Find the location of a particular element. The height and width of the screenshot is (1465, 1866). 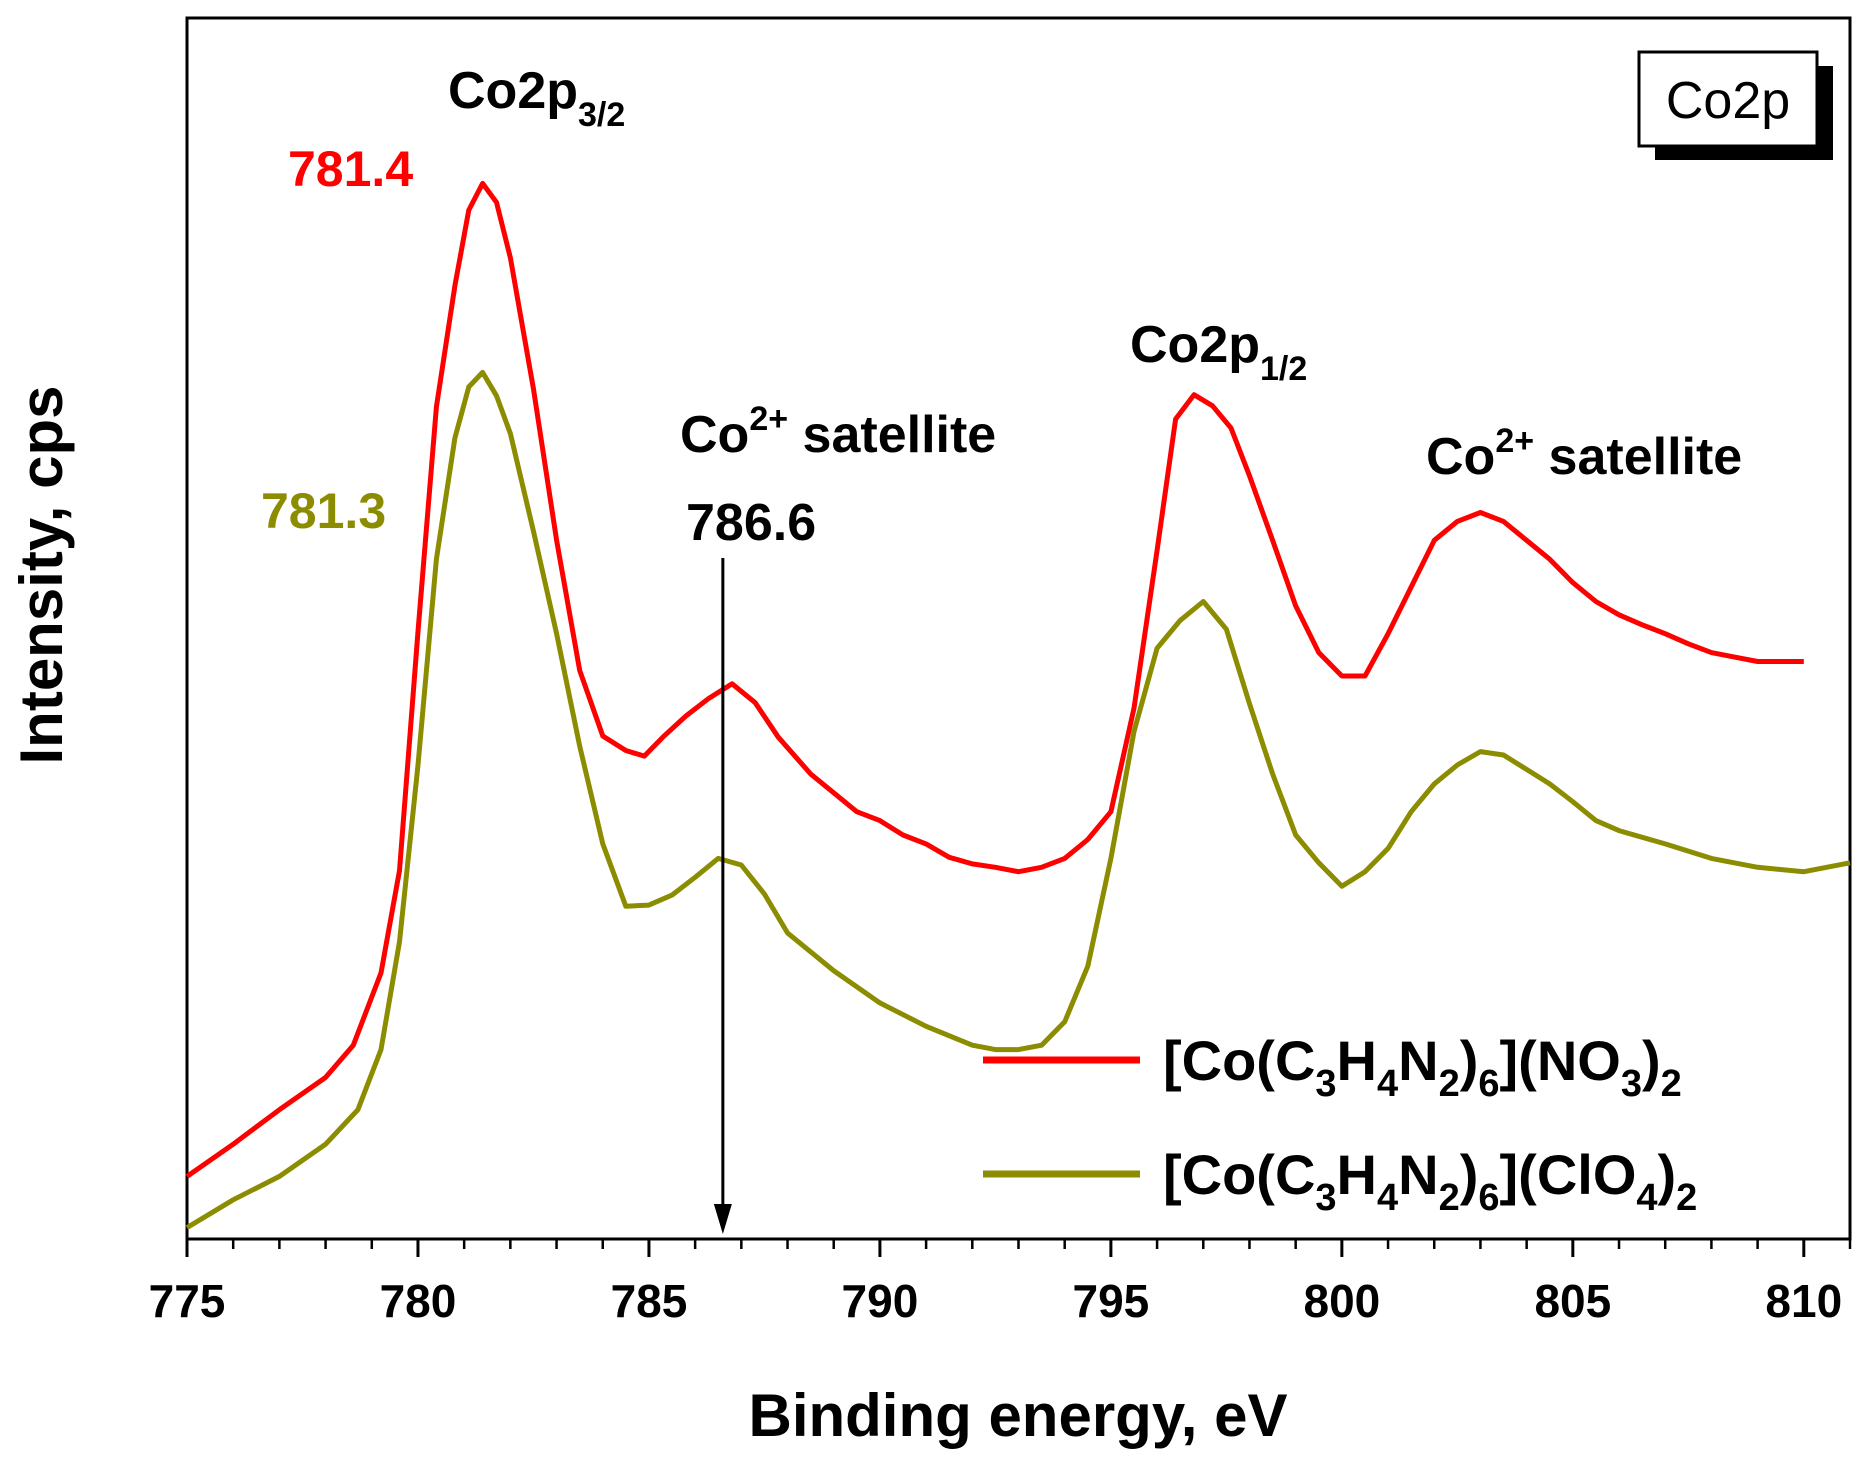

peak-label-olive: 781.3 is located at coordinates (323, 511).